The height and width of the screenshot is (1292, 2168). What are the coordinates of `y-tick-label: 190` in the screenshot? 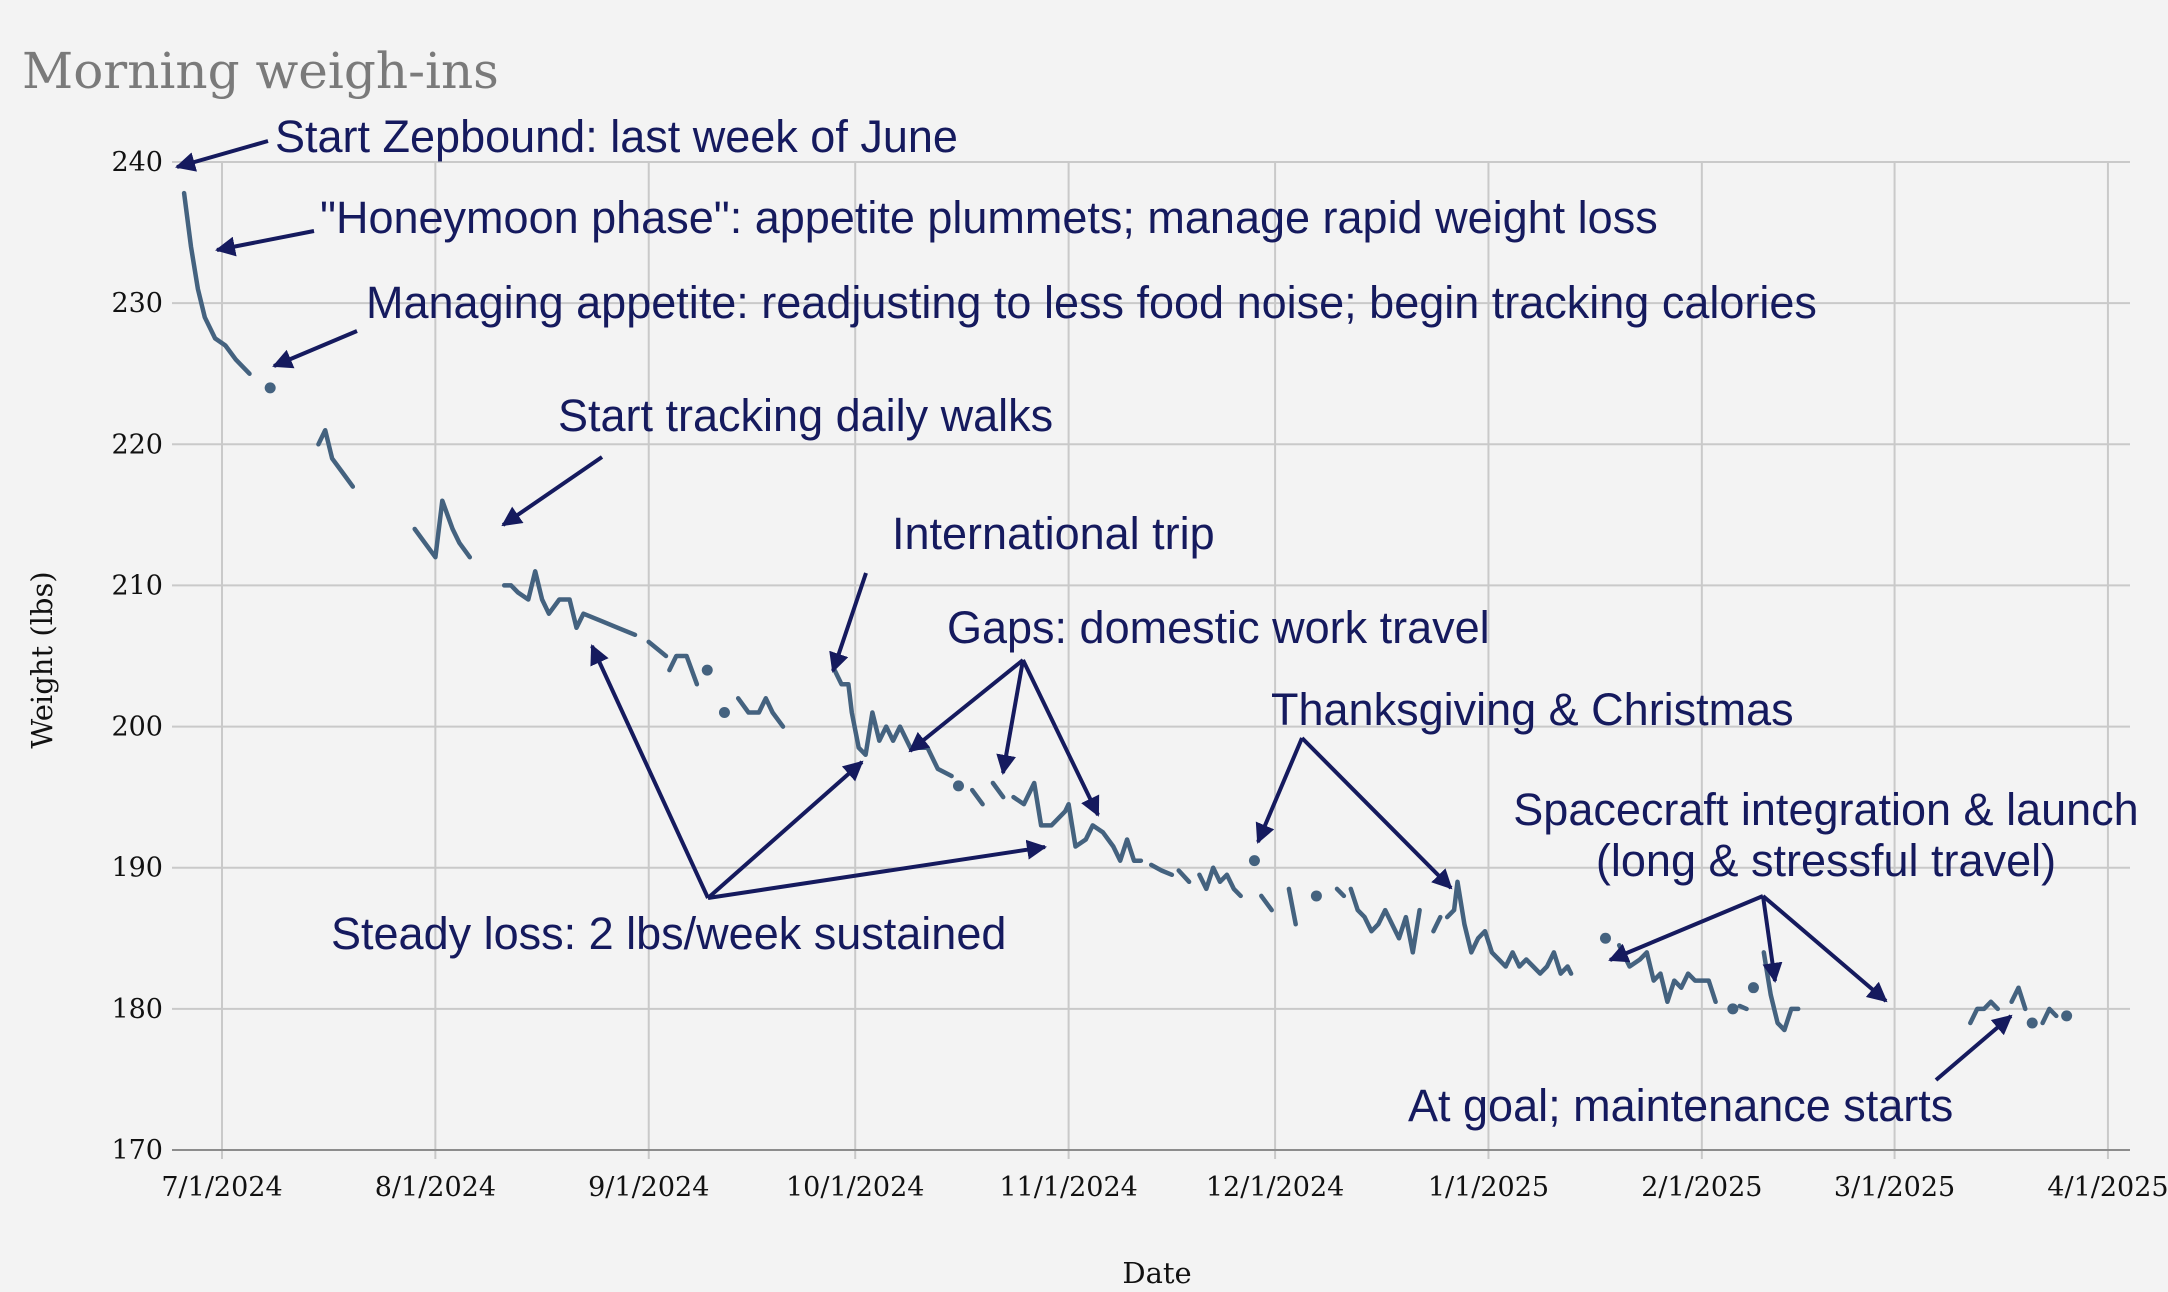 It's located at (137, 868).